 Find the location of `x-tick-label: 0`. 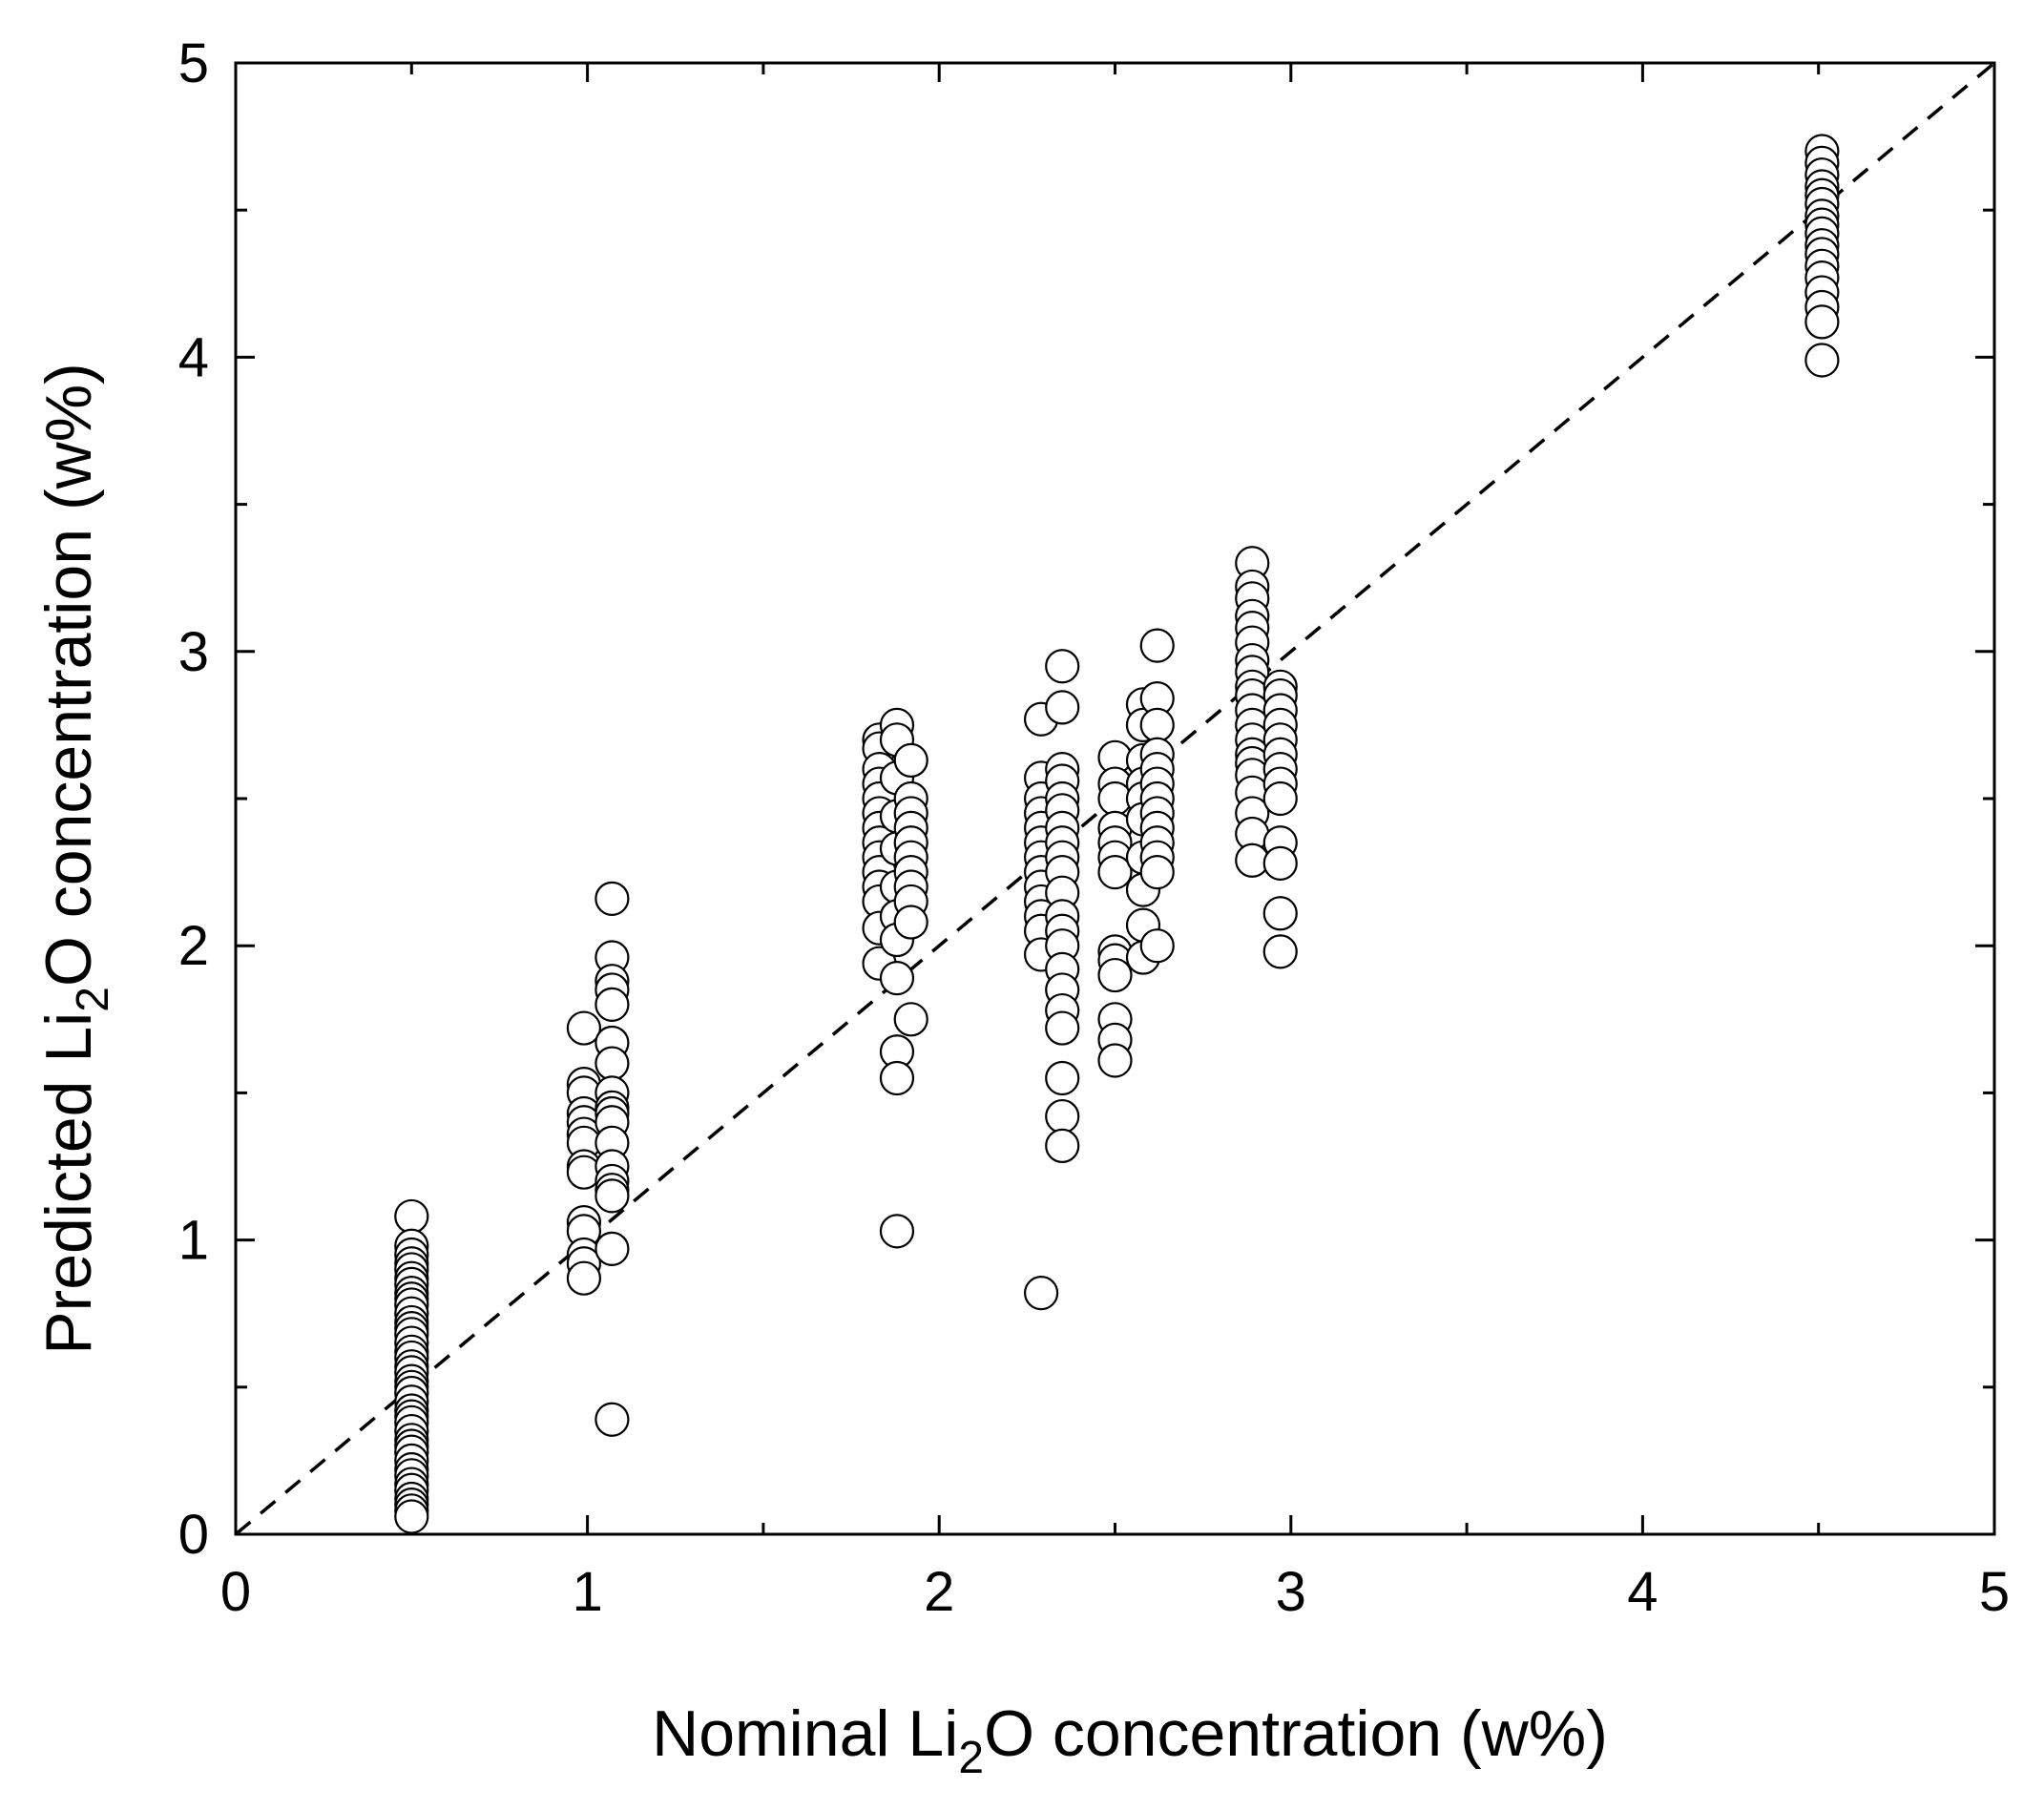

x-tick-label: 0 is located at coordinates (235, 1592).